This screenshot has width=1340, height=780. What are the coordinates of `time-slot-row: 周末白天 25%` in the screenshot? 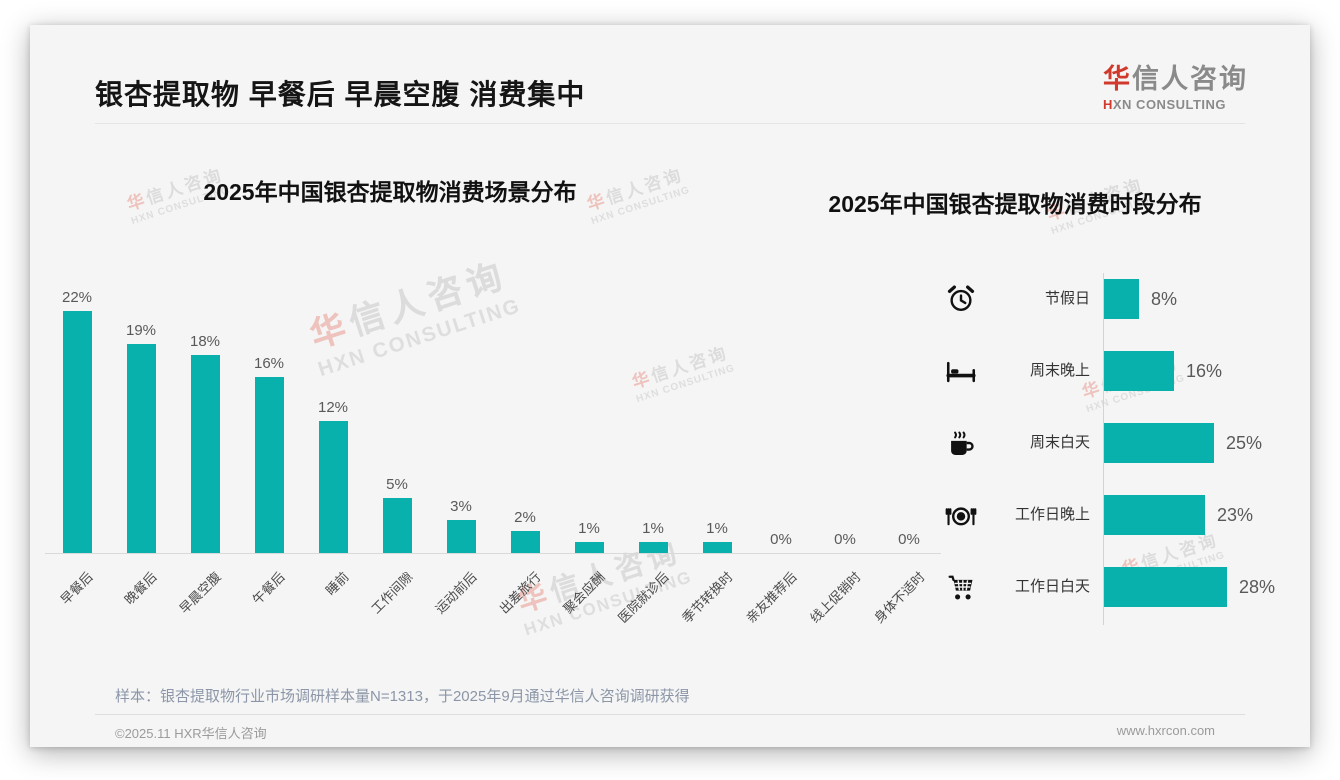 It's located at (1116, 443).